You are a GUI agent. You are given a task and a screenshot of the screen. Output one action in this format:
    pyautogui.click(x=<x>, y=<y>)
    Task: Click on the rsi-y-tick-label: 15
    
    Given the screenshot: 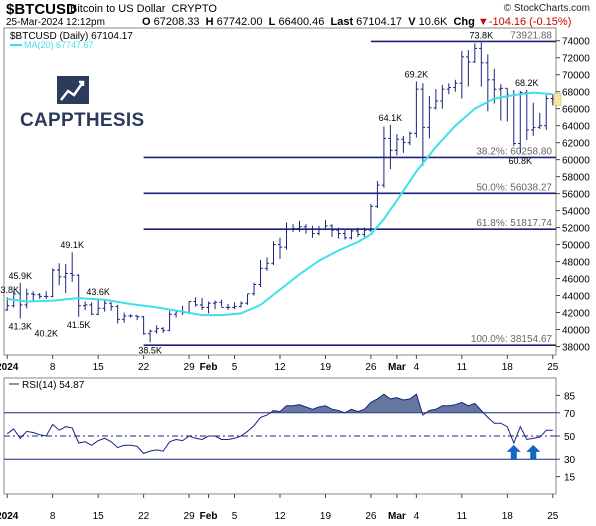 What is the action you would take?
    pyautogui.click(x=570, y=478)
    